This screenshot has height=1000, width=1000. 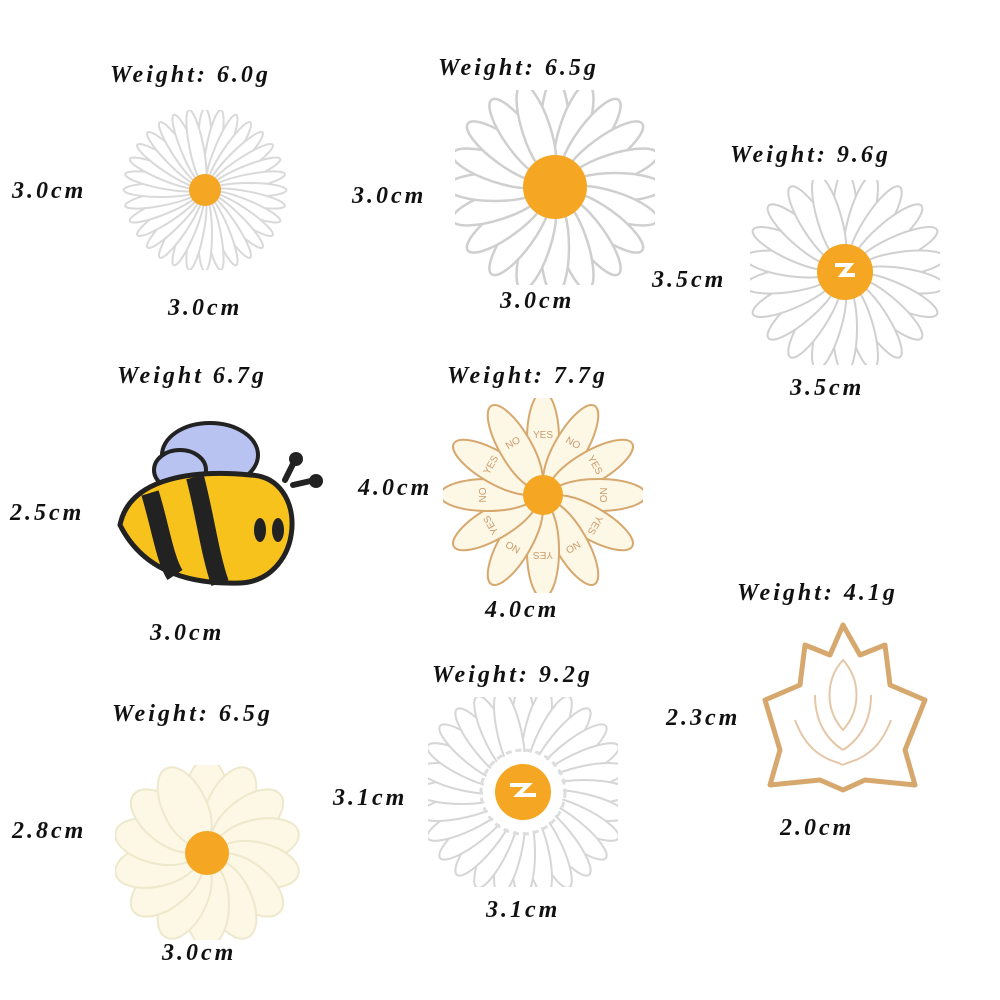 What do you see at coordinates (199, 953) in the screenshot?
I see `pin-7-width: 3.0cm` at bounding box center [199, 953].